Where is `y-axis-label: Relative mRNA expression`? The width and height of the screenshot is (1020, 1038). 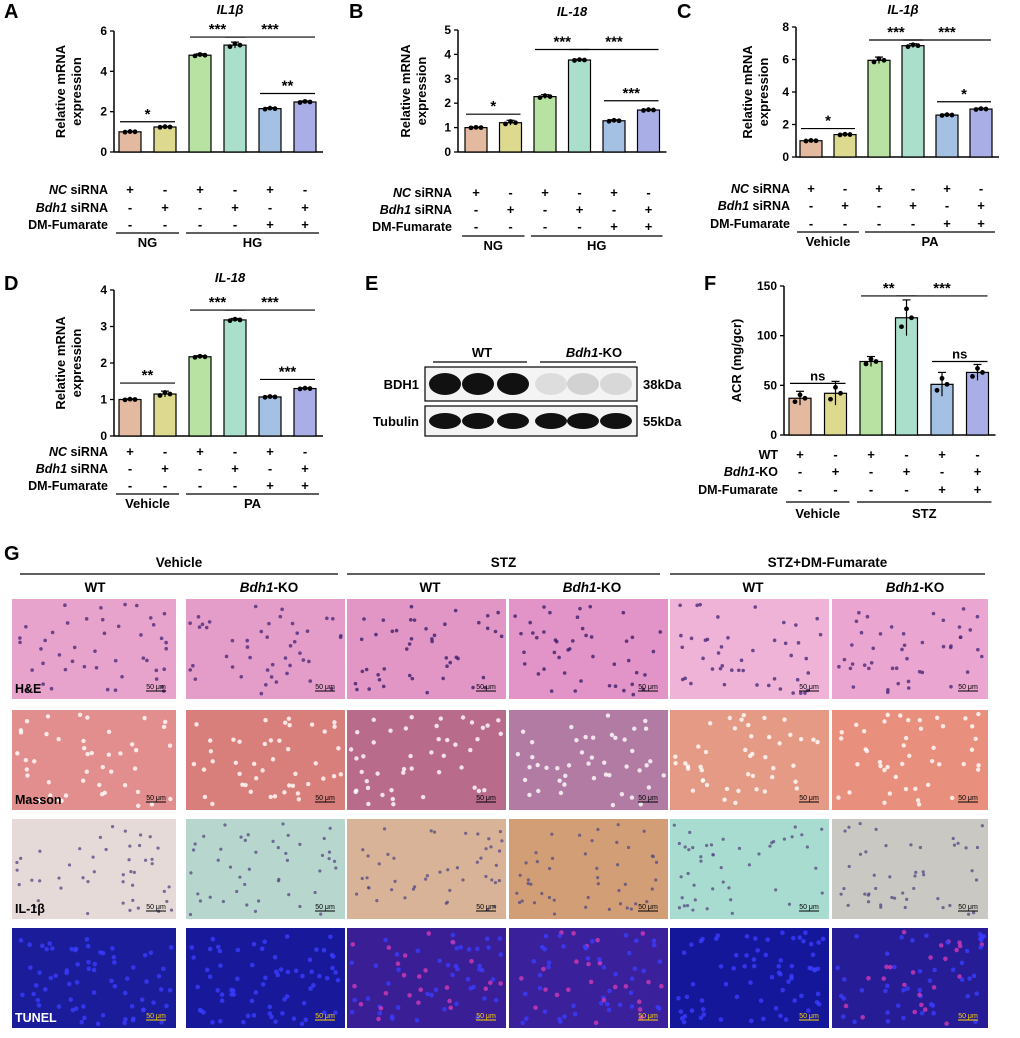 y-axis-label: Relative mRNA expression is located at coordinates (68, 363).